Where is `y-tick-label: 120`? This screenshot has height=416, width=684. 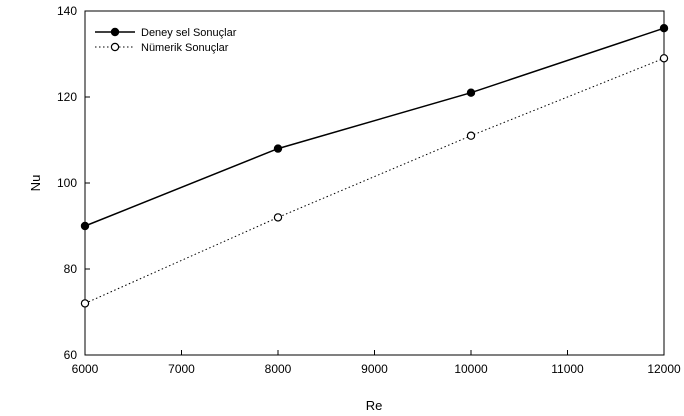
y-tick-label: 120 is located at coordinates (67, 97).